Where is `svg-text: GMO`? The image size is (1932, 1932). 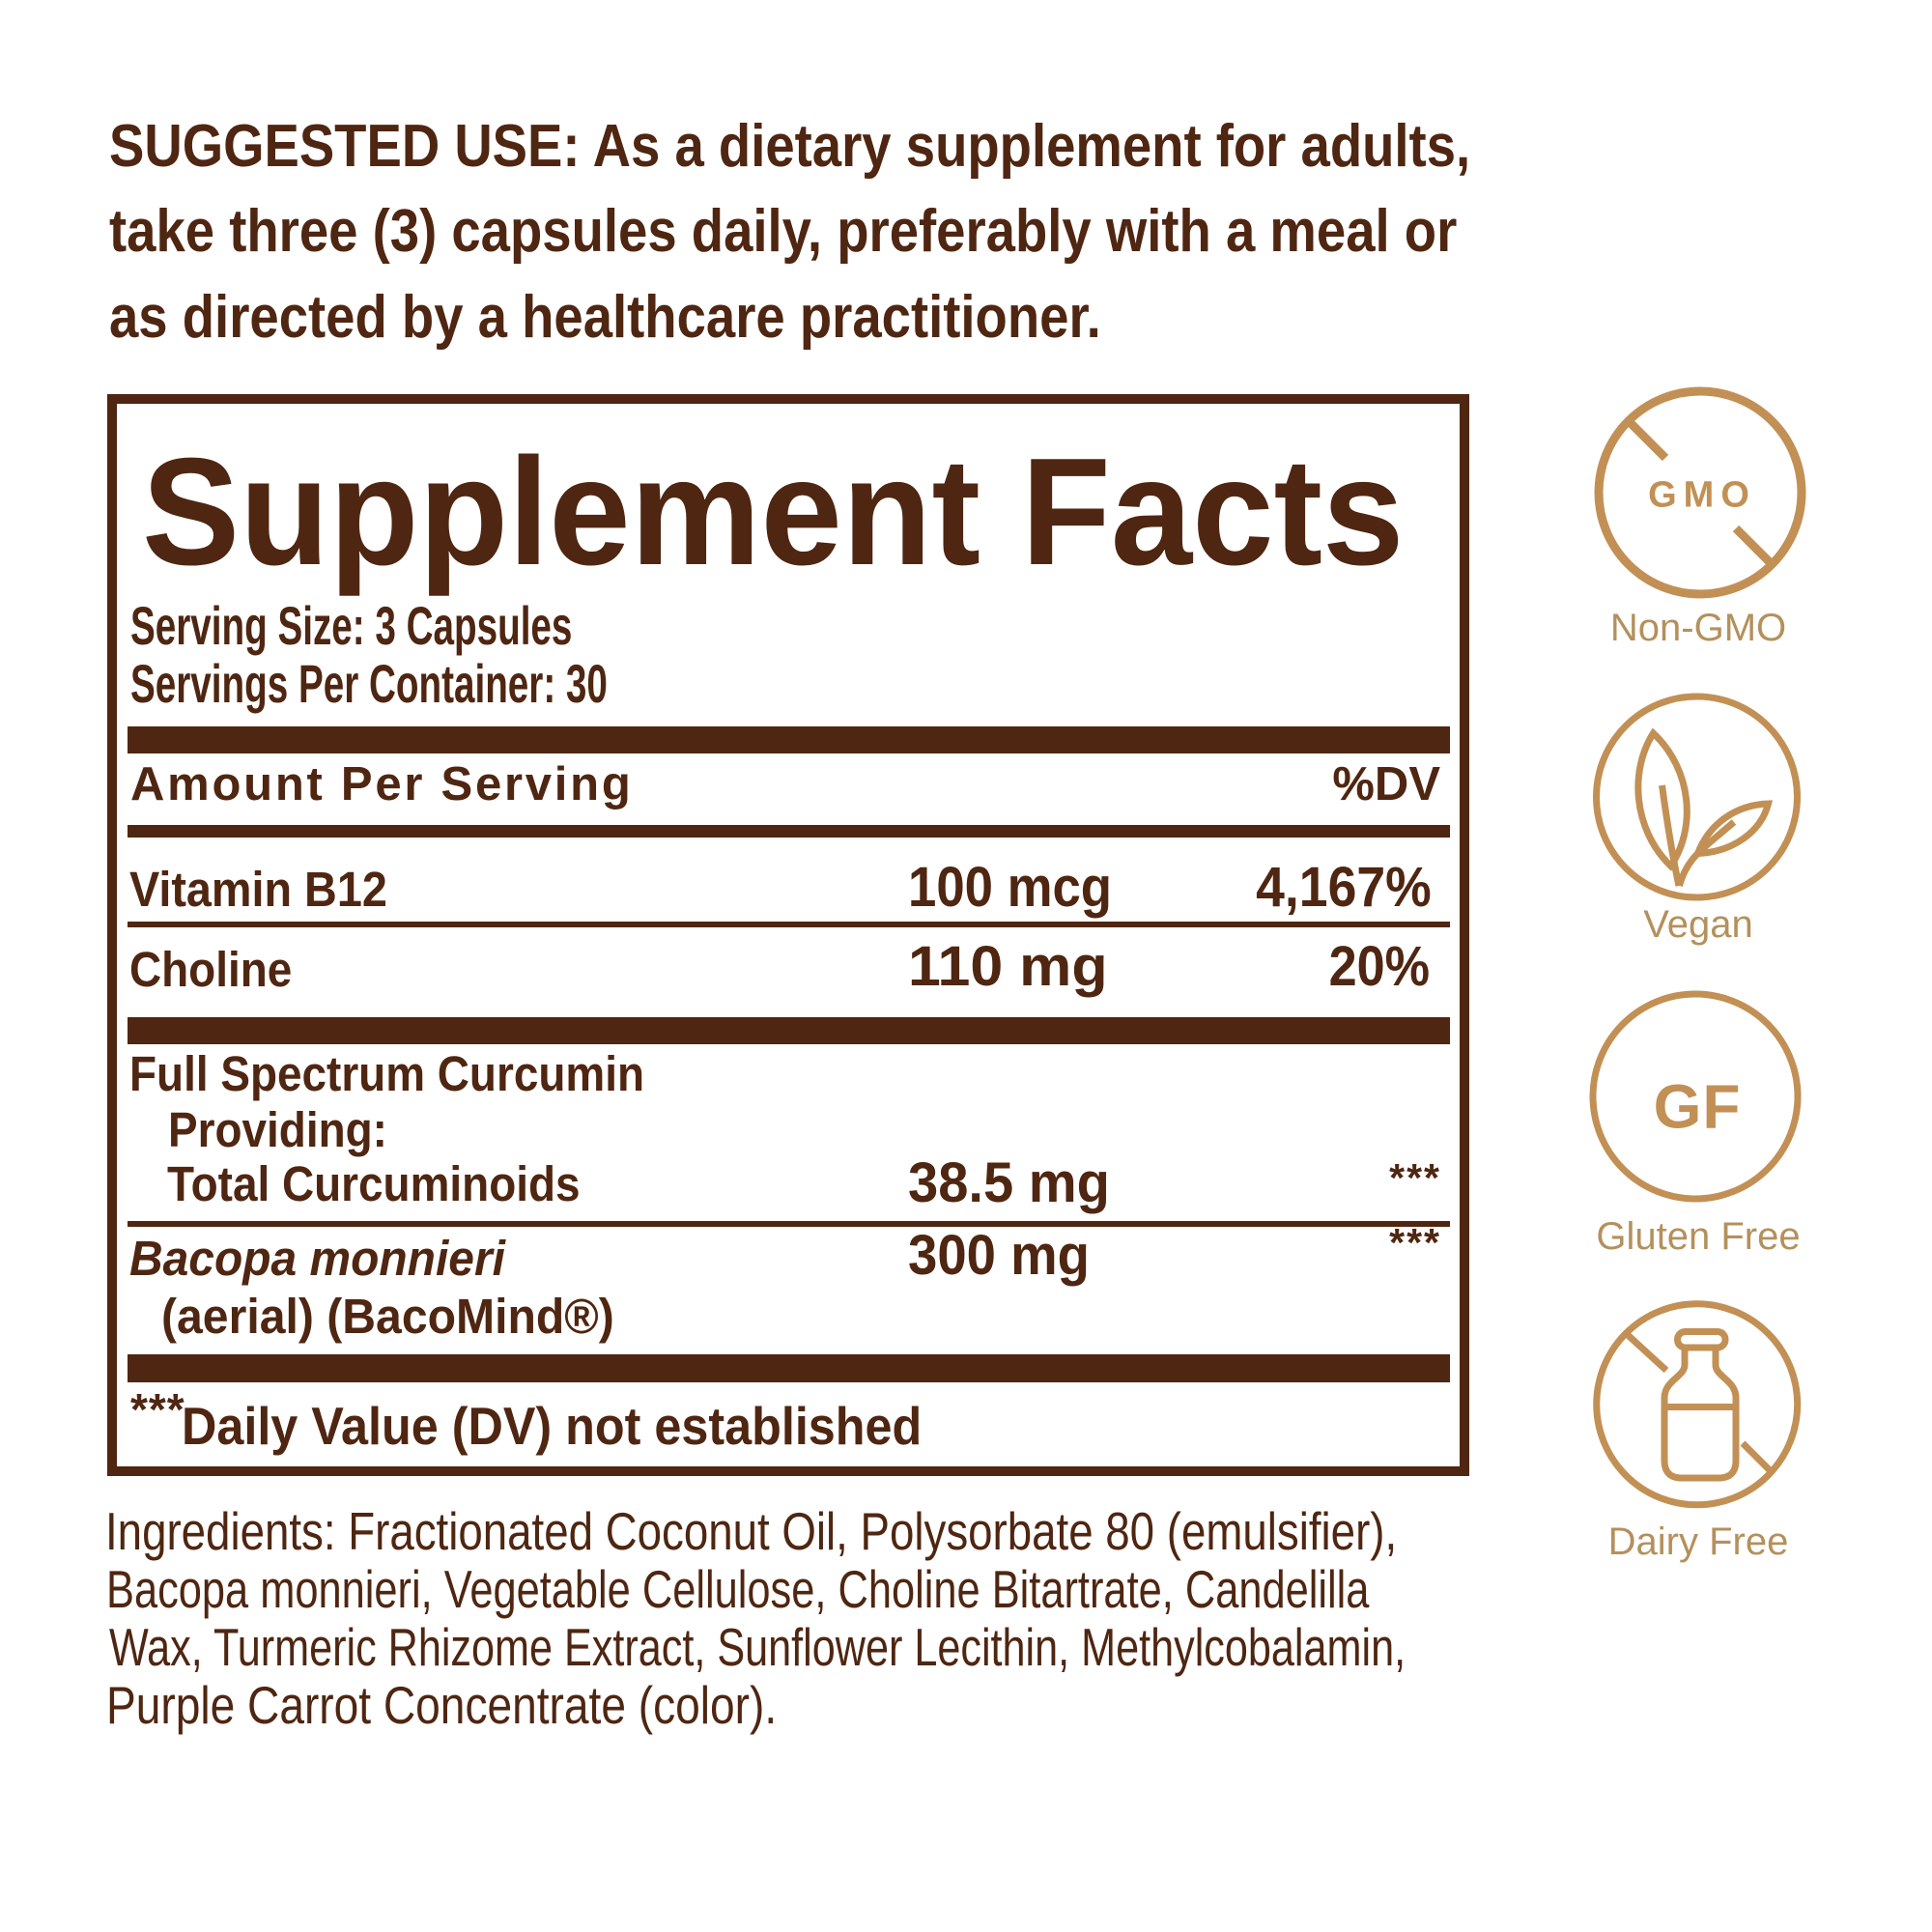
svg-text: GMO is located at coordinates (1702, 495).